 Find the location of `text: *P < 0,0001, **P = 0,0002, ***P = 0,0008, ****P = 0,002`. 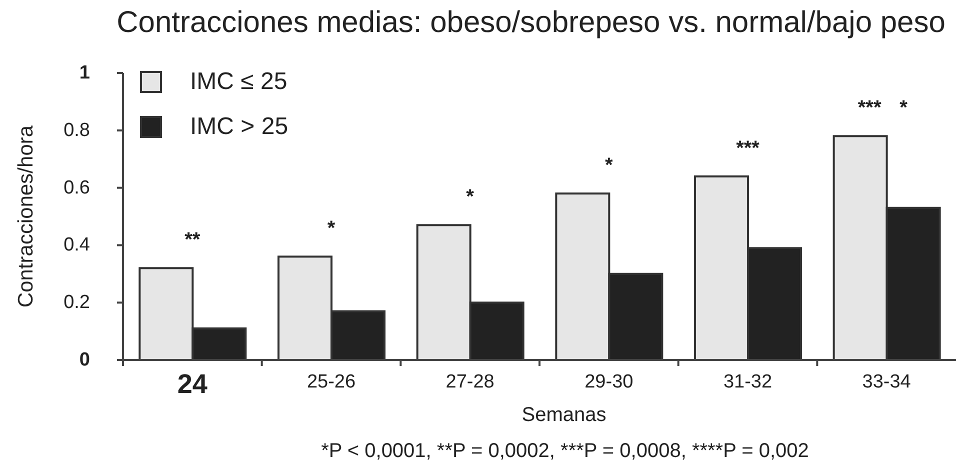

text: *P < 0,0001, **P = 0,0002, ***P = 0,0008, ****P = 0,002 is located at coordinates (565, 451).